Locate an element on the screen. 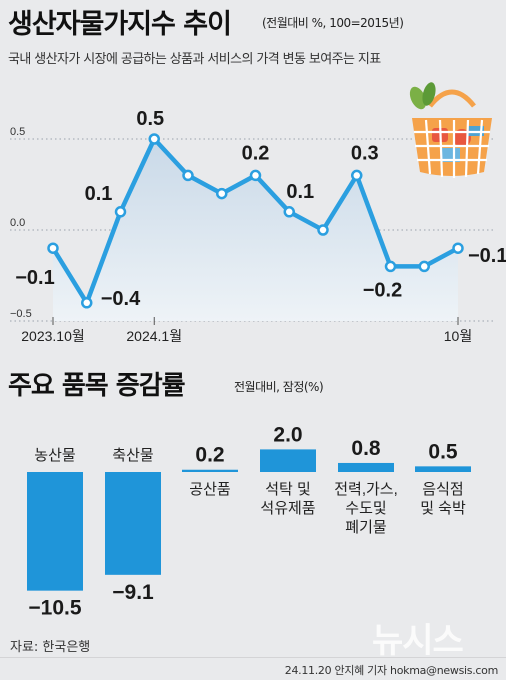 Image resolution: width=506 pixels, height=680 pixels. bar-value-label: 0.8 is located at coordinates (366, 448).